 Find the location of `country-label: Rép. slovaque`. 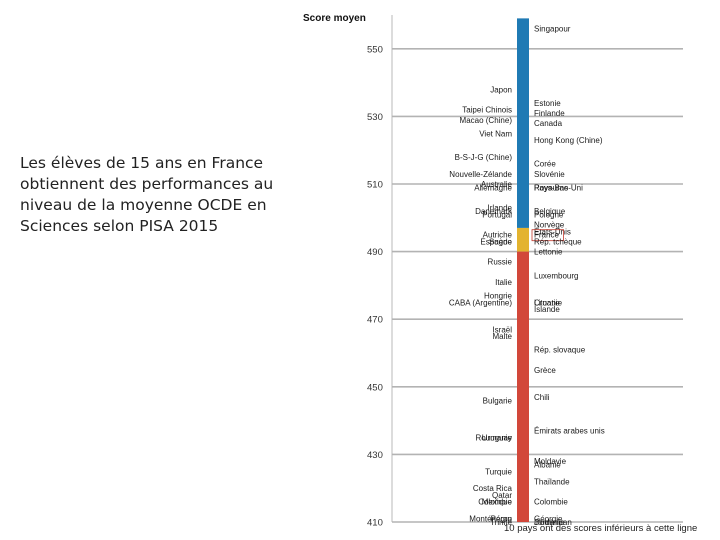

country-label: Rép. slovaque is located at coordinates (560, 350).